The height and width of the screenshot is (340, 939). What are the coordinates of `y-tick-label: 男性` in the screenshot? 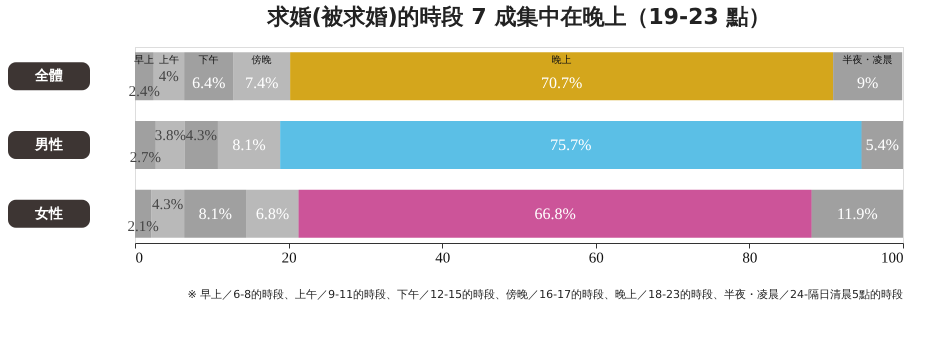 It's located at (48, 145).